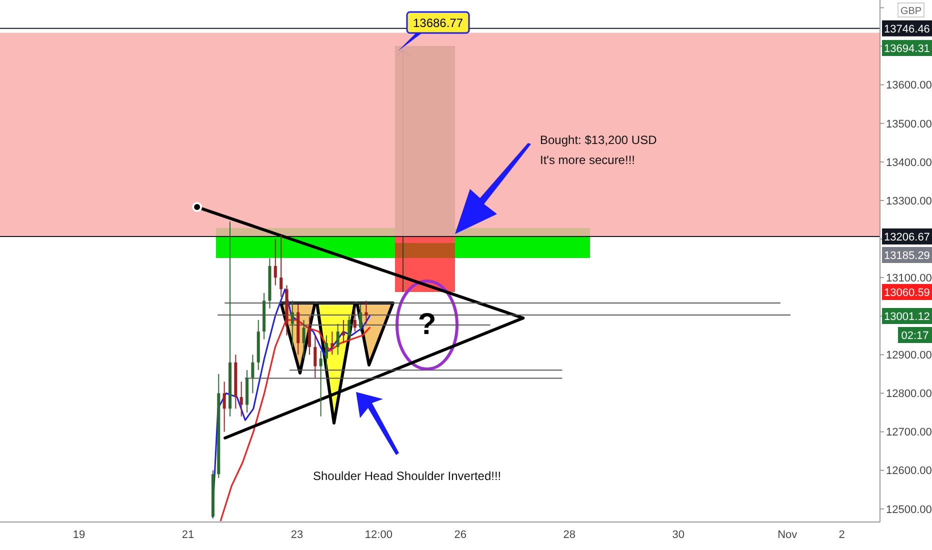 This screenshot has width=932, height=550. Describe the element at coordinates (909, 394) in the screenshot. I see `y-tick-label: 12800.00` at that location.